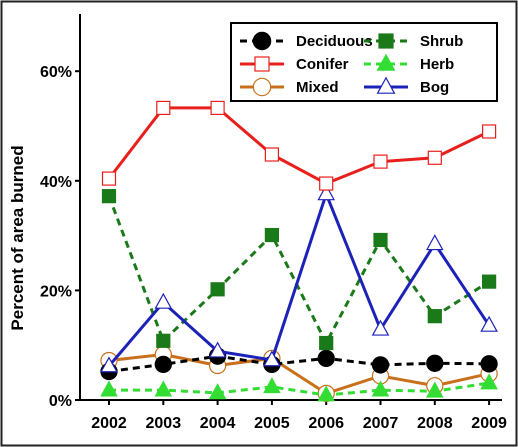  What do you see at coordinates (17, 237) in the screenshot?
I see `y-axis-title: Percent of area burned` at bounding box center [17, 237].